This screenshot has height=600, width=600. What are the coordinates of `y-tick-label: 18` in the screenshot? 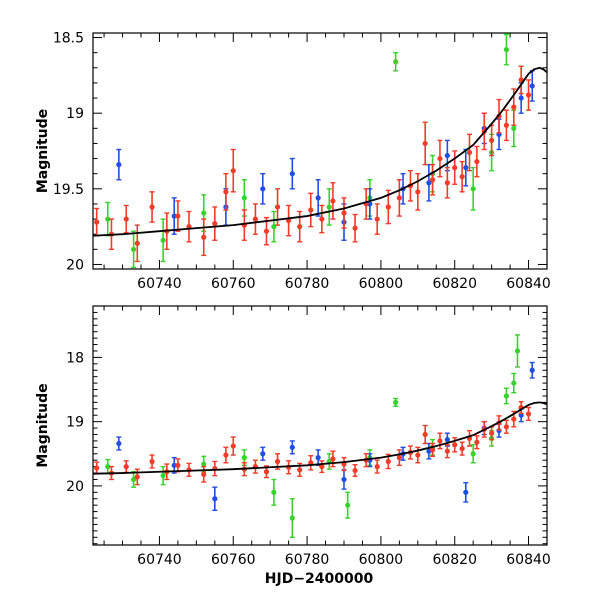 It's located at (75, 358).